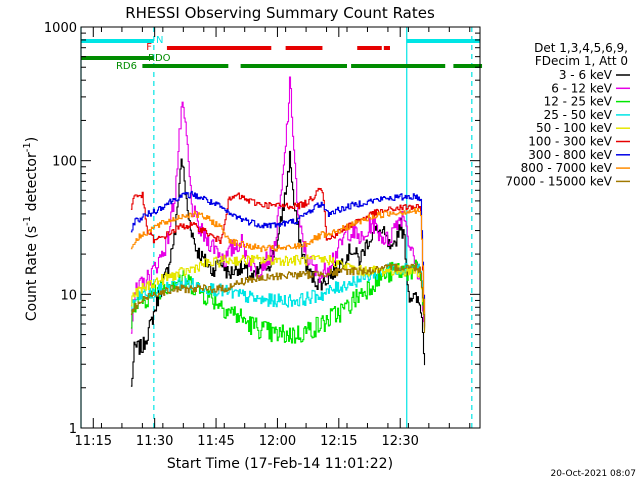  Describe the element at coordinates (32, 273) in the screenshot. I see `y-axis-label-part: Count Rate (s` at that location.